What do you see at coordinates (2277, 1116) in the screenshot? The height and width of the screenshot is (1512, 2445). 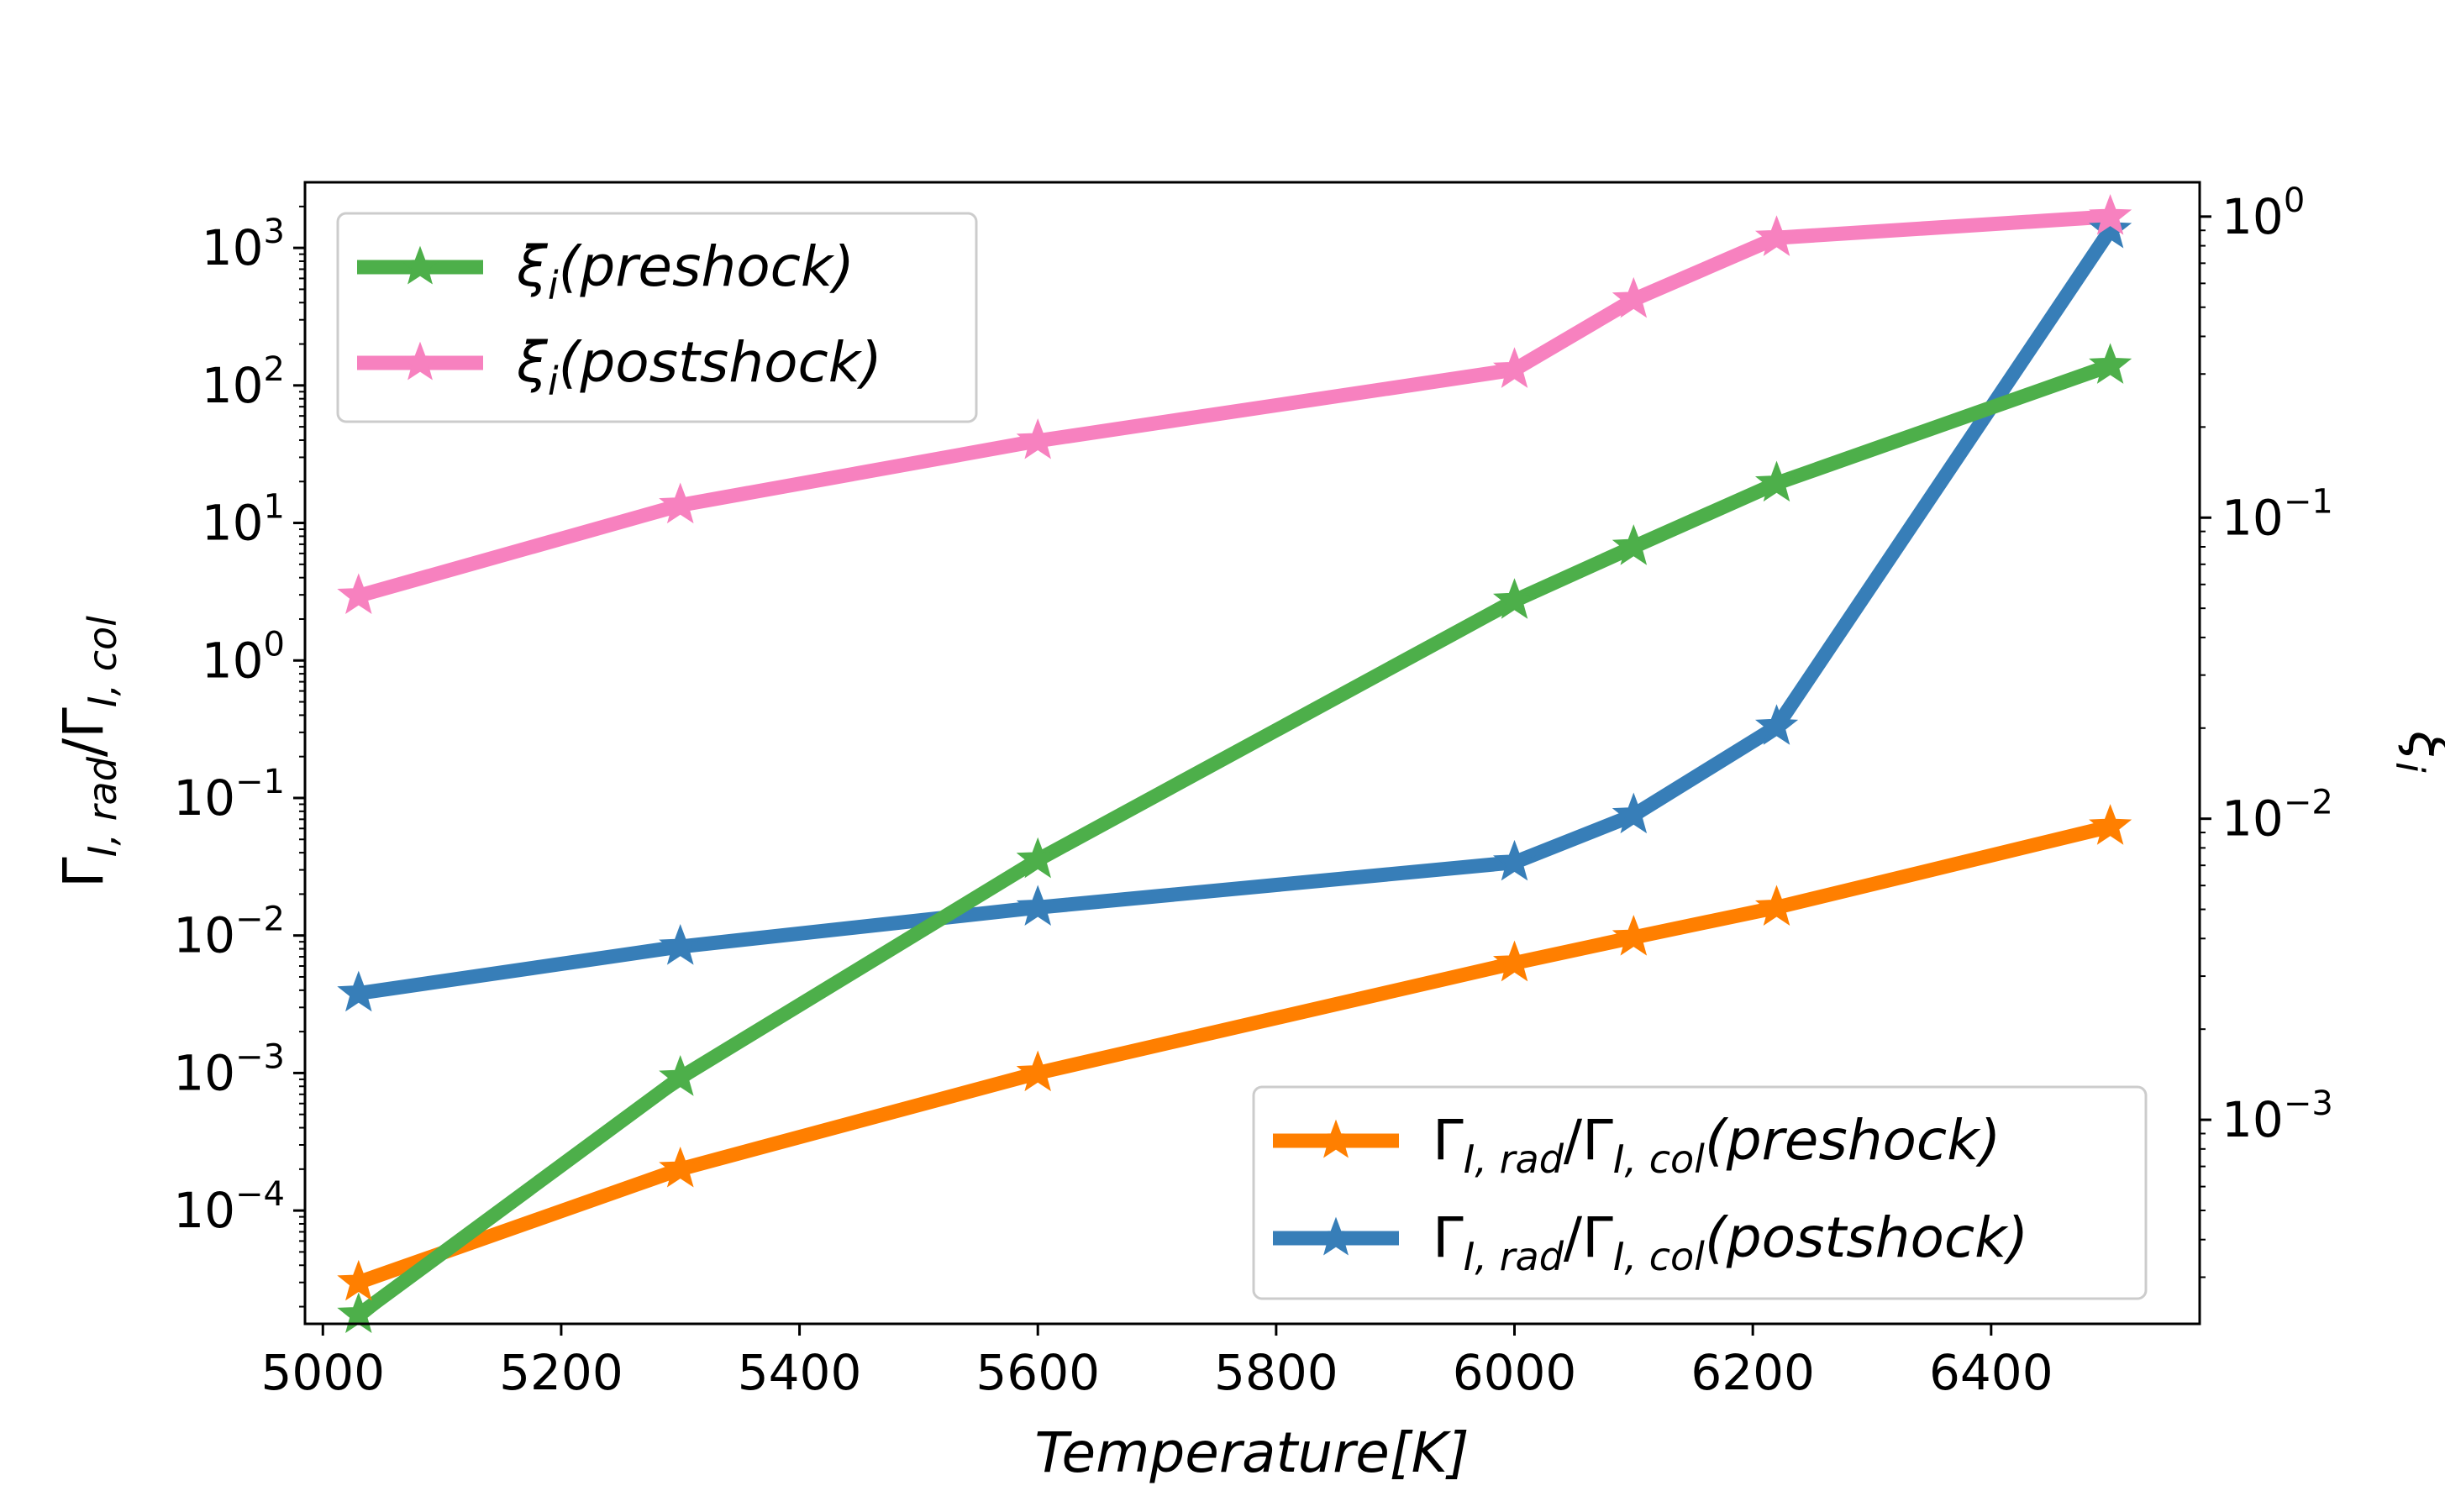 I see `right-tick-label: 10⁻³` at bounding box center [2277, 1116].